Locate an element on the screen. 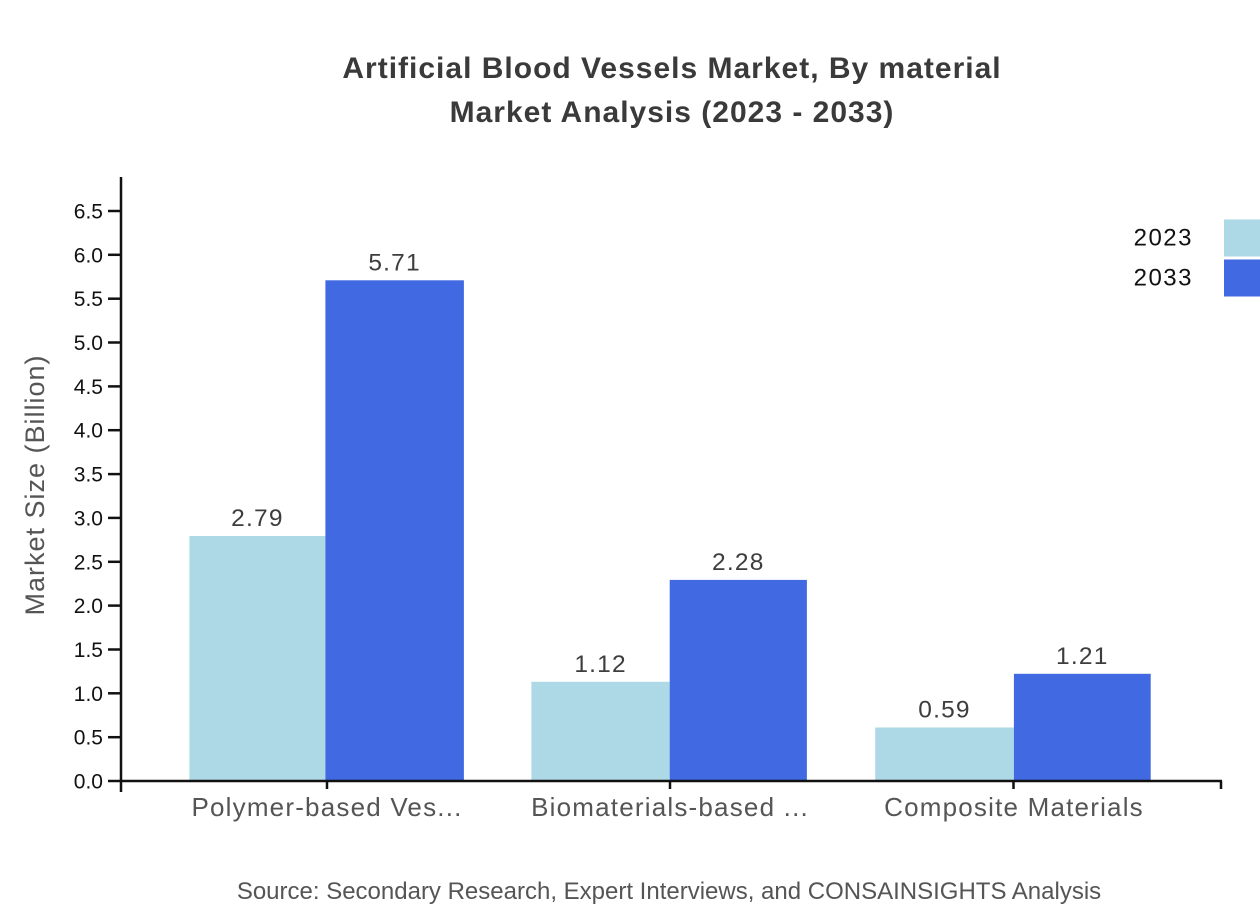 The width and height of the screenshot is (1260, 920). svg-text: 4.0 is located at coordinates (88, 431).